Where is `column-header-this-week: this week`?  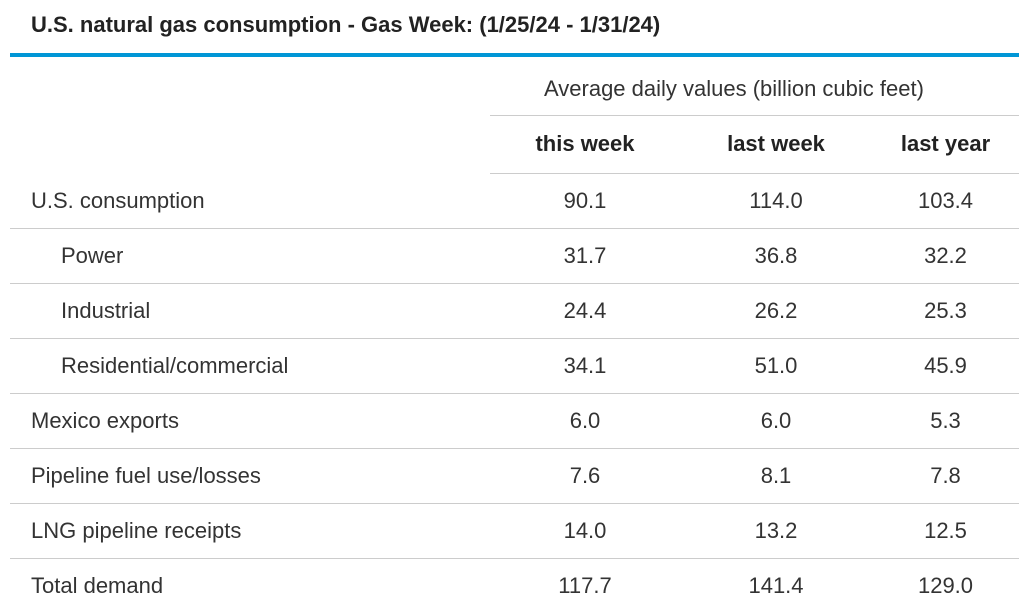 column-header-this-week: this week is located at coordinates (585, 143).